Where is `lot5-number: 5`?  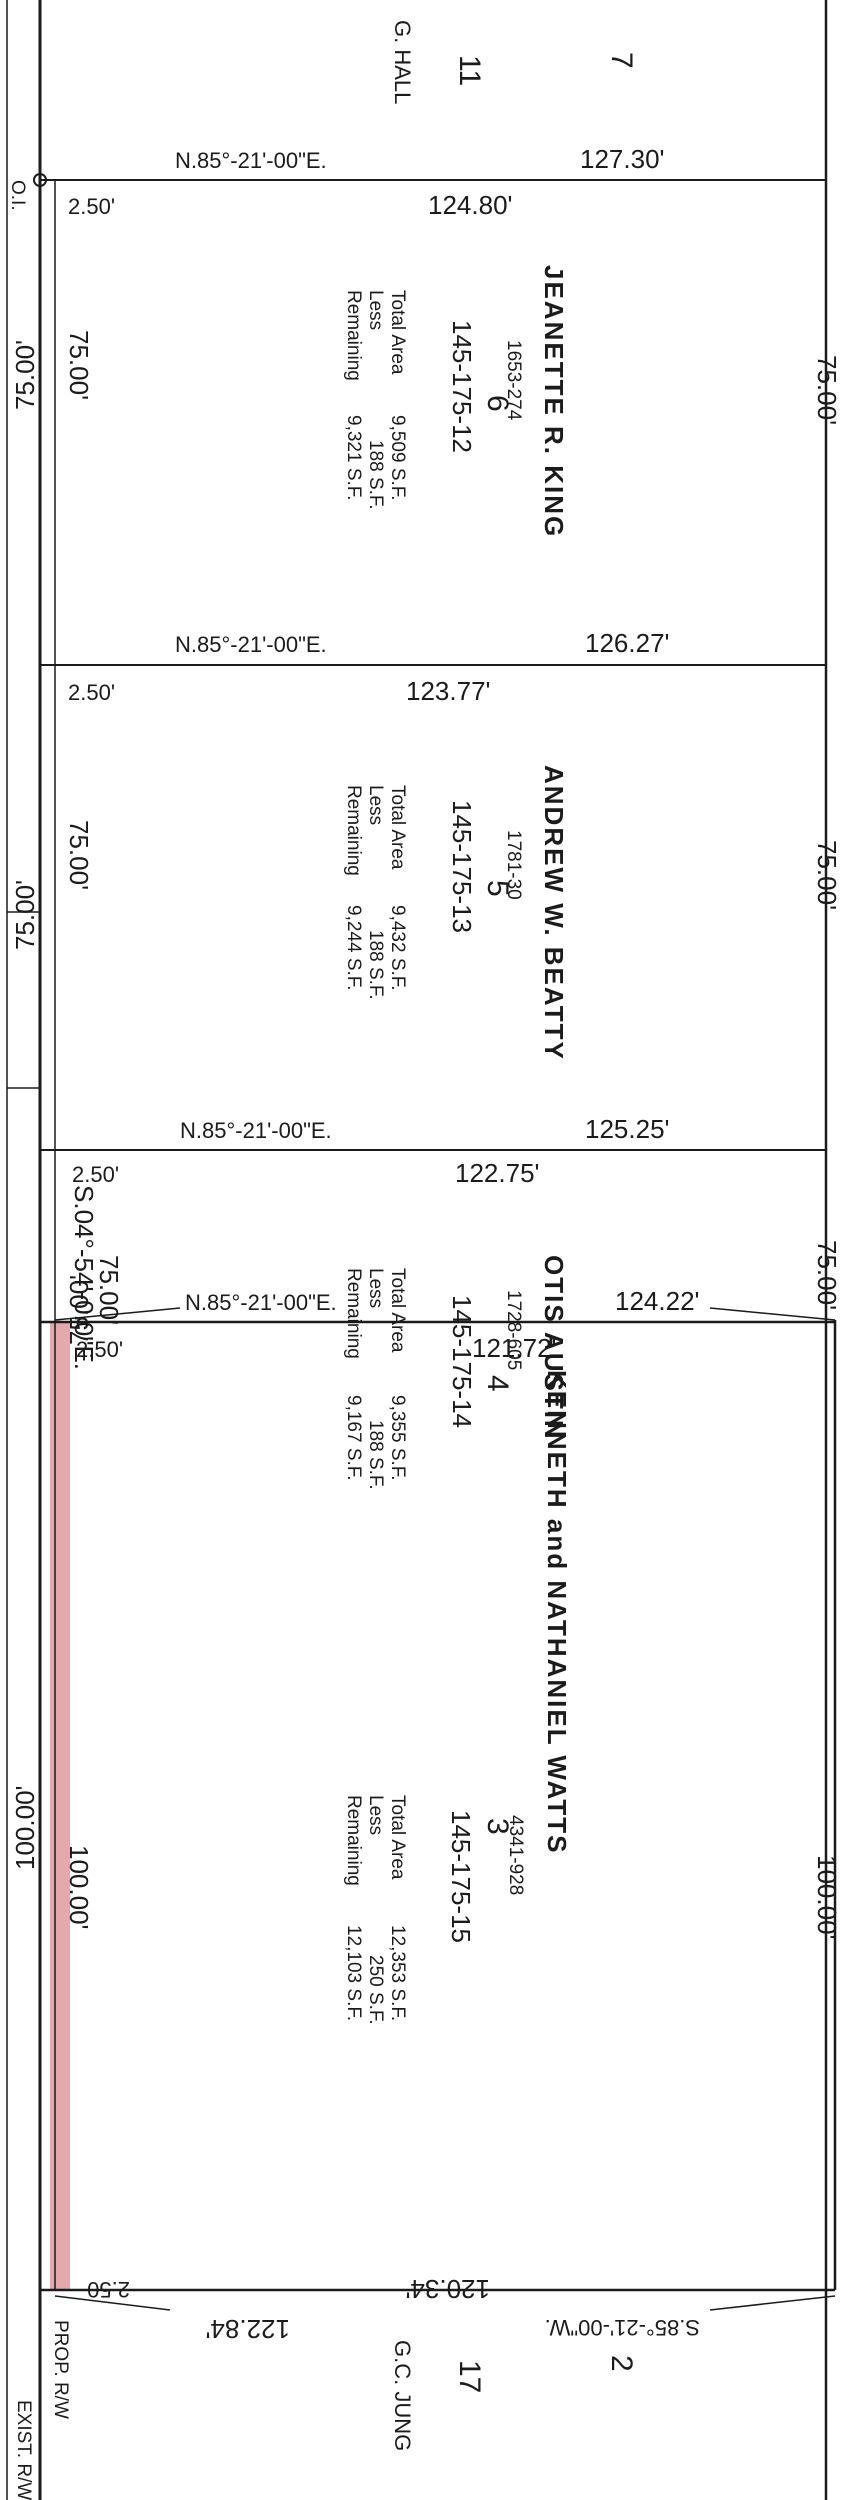
lot5-number: 5 is located at coordinates (497, 888).